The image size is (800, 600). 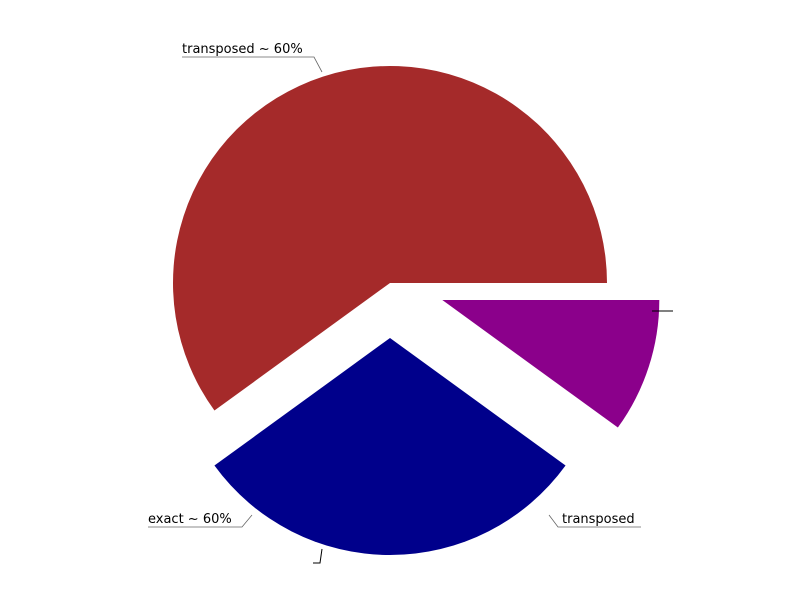 What do you see at coordinates (551, 363) in the screenshot?
I see `pie-slice` at bounding box center [551, 363].